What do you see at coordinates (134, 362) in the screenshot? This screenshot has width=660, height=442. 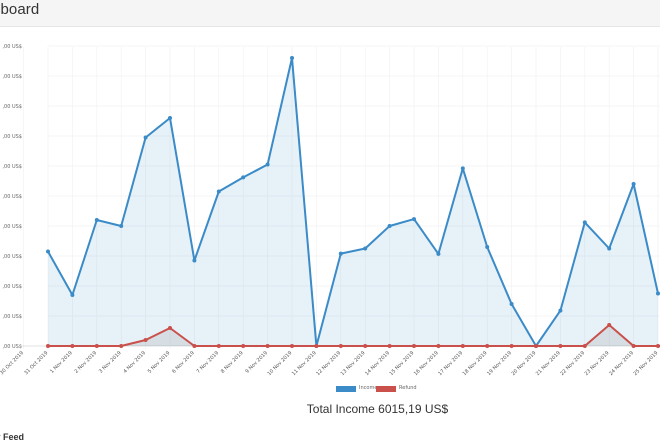 I see `x-tick-label: 4 Nov 2019` at bounding box center [134, 362].